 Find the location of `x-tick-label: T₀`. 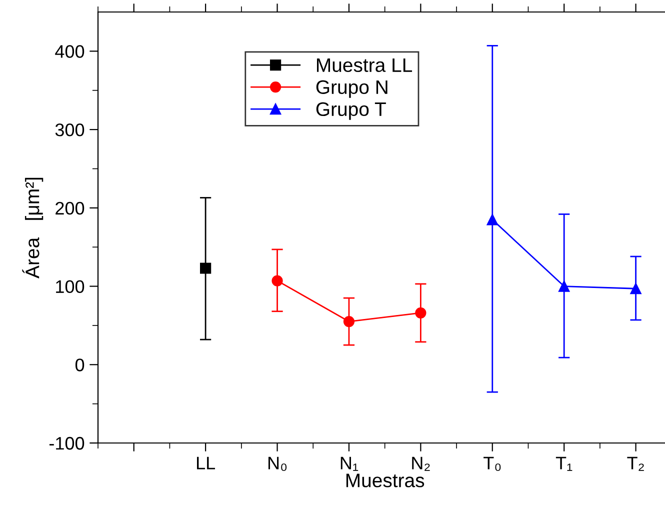

x-tick-label: T₀ is located at coordinates (492, 463).